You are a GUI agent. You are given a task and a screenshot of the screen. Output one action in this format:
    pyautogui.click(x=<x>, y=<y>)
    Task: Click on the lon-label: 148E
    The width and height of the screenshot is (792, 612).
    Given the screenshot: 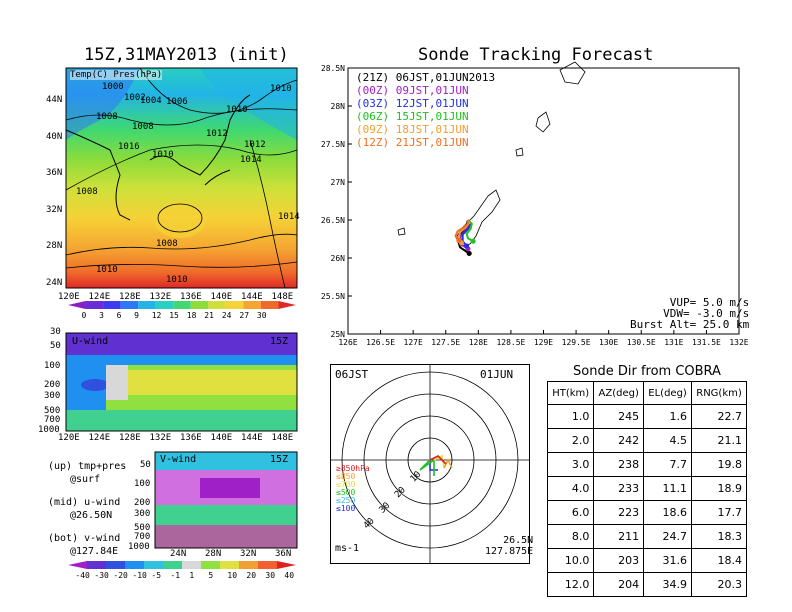 What is the action you would take?
    pyautogui.click(x=282, y=438)
    